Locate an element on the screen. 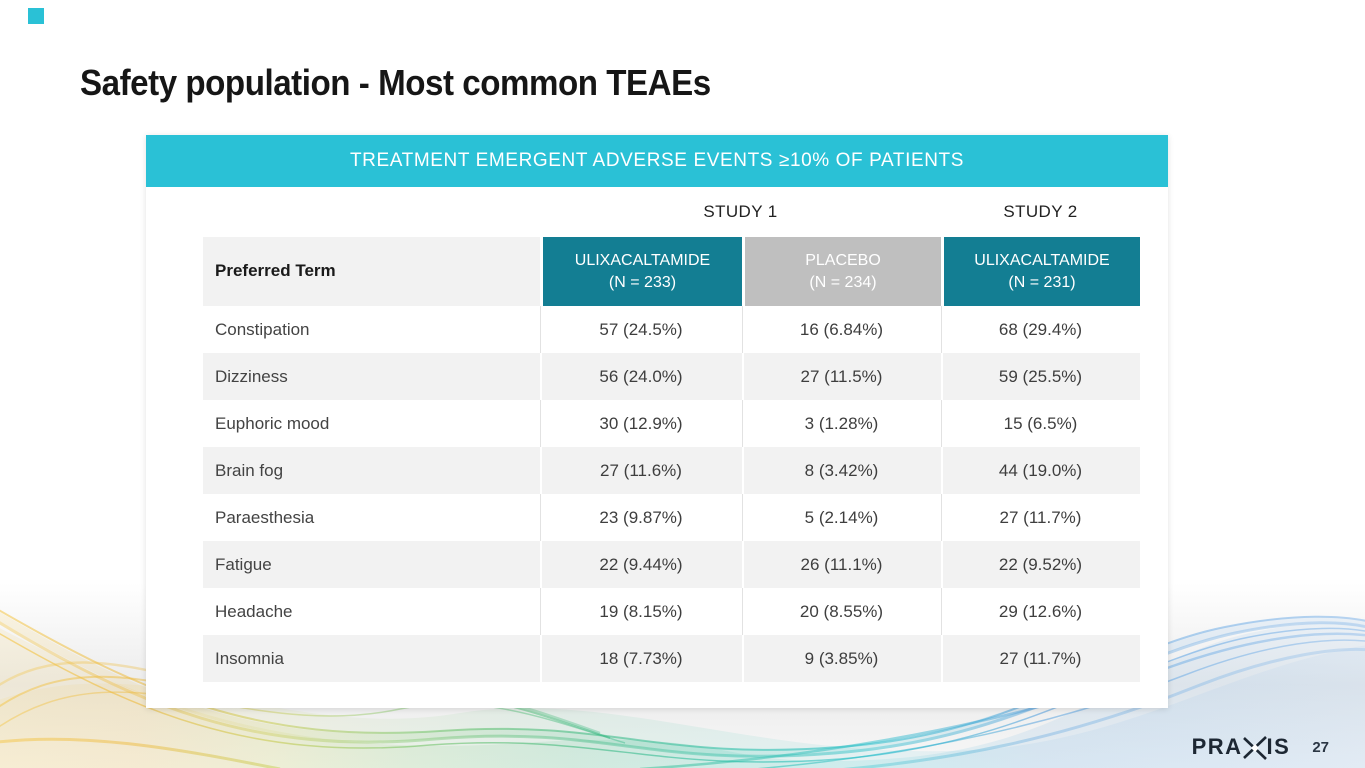  preferred-term-cell: Fatigue is located at coordinates (243, 564).